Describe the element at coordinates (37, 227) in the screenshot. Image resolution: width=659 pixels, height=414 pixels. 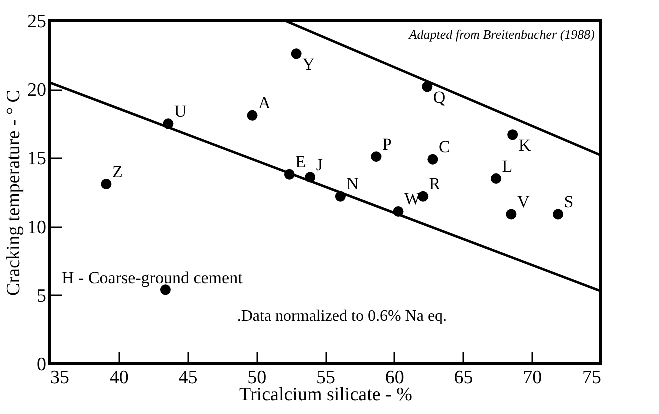
I see `y-tick-label: 10` at that location.